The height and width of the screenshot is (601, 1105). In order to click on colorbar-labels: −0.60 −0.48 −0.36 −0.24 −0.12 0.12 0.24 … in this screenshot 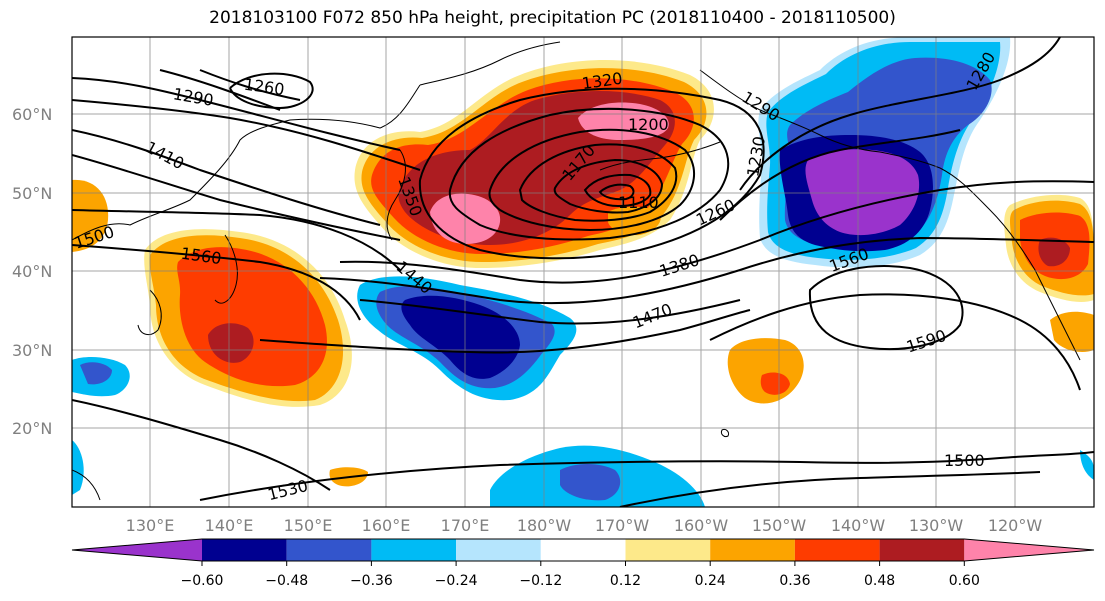, I will do `click(580, 581)`.